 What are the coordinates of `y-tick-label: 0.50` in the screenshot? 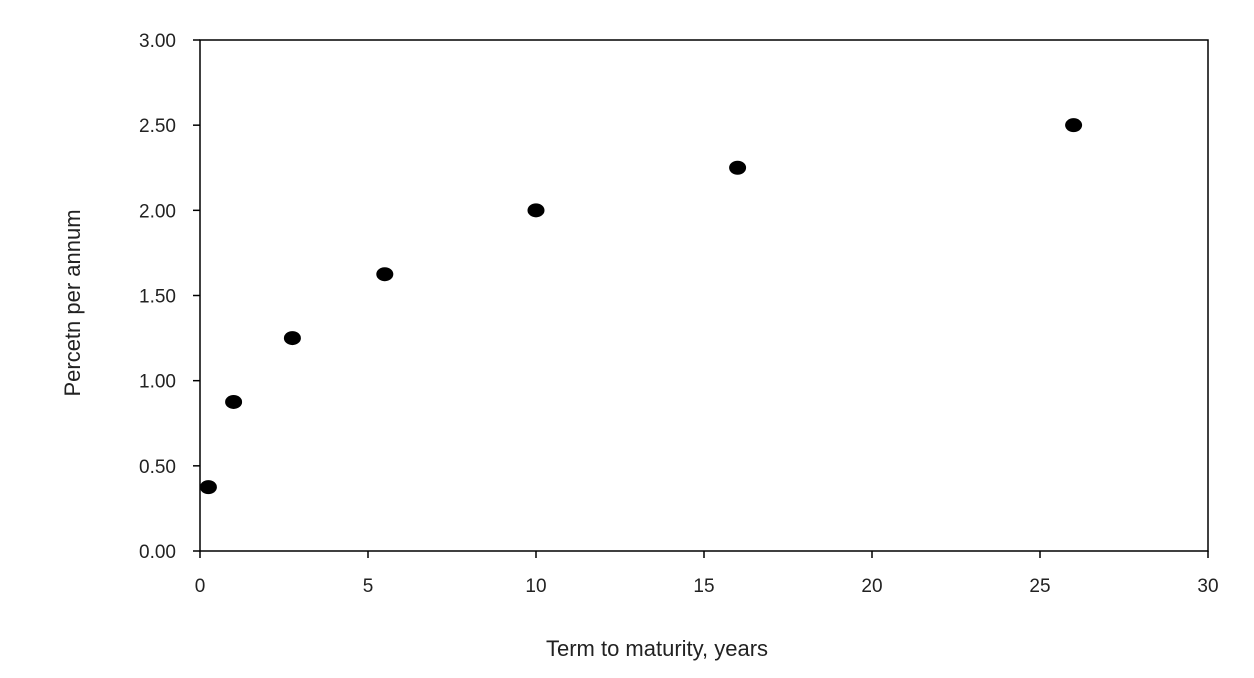 It's located at (157, 467).